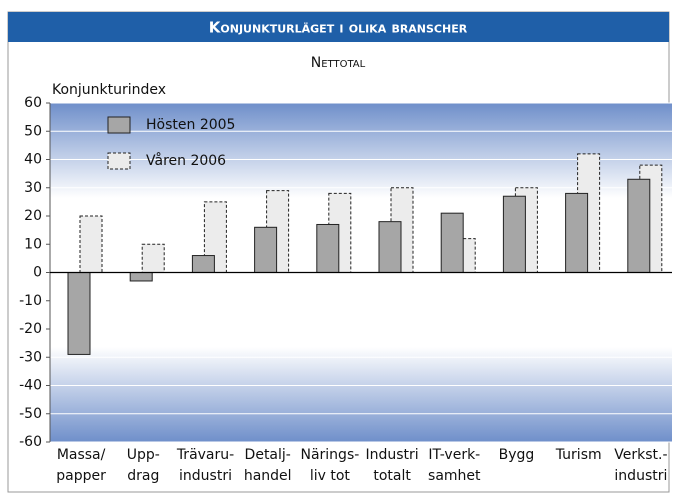 The width and height of the screenshot is (677, 503). I want to click on y-tick-label: -40, so click(30, 386).